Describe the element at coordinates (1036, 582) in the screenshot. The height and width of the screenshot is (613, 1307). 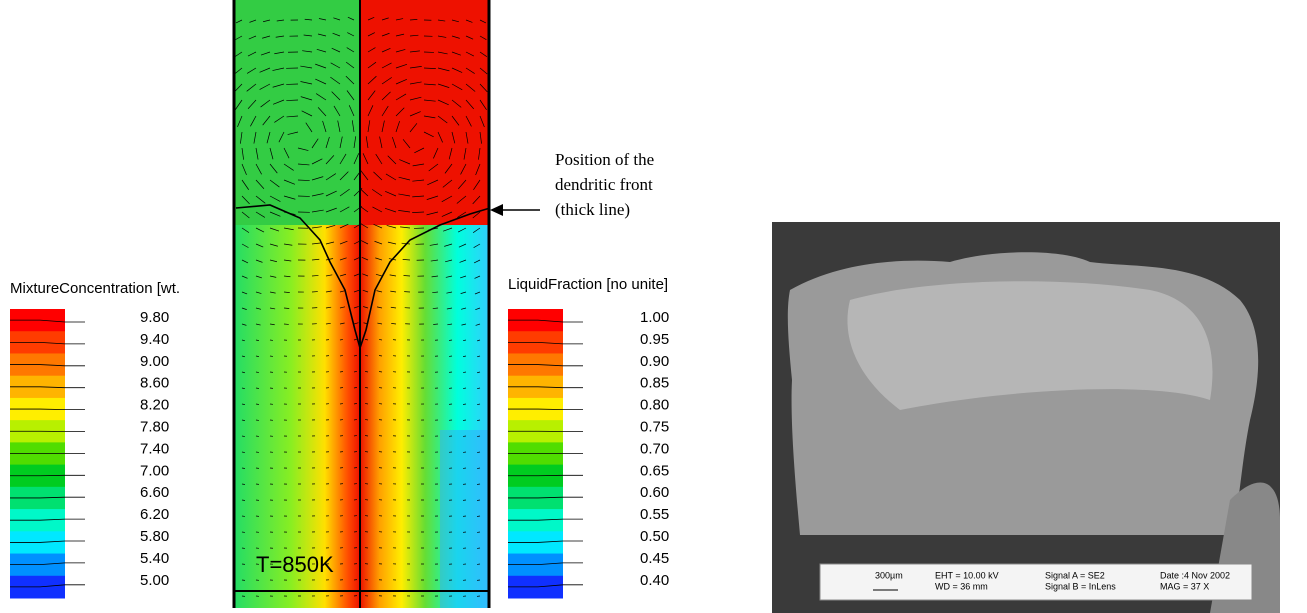
I see `info-bar` at that location.